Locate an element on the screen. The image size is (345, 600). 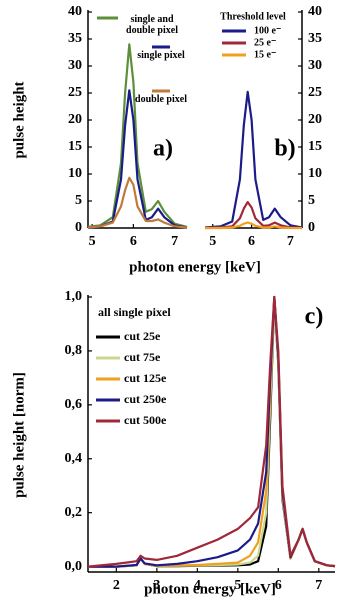
legend-label: 100 e⁻ is located at coordinates (267, 30).